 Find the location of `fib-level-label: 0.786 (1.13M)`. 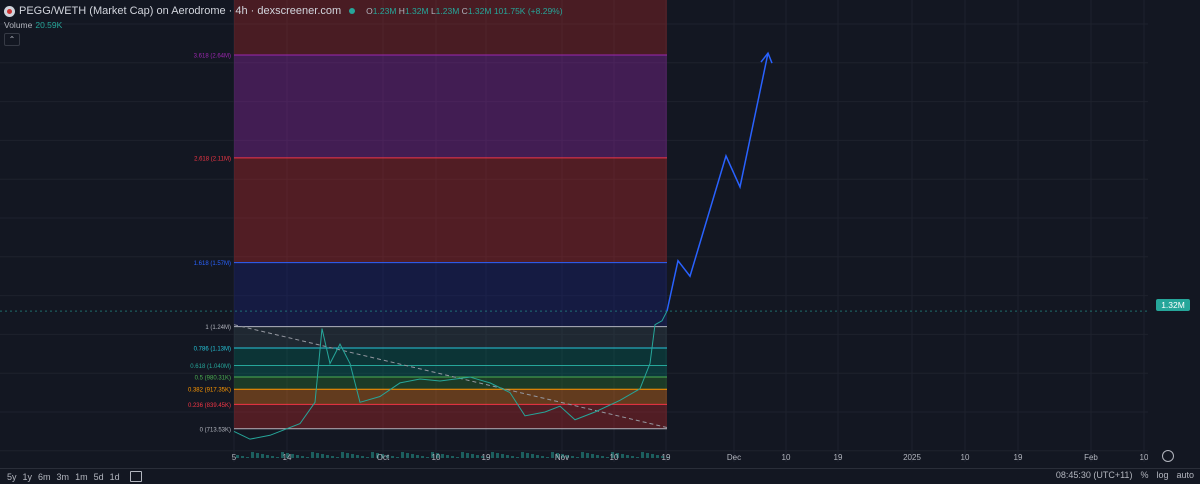

fib-level-label: 0.786 (1.13M) is located at coordinates (212, 349).